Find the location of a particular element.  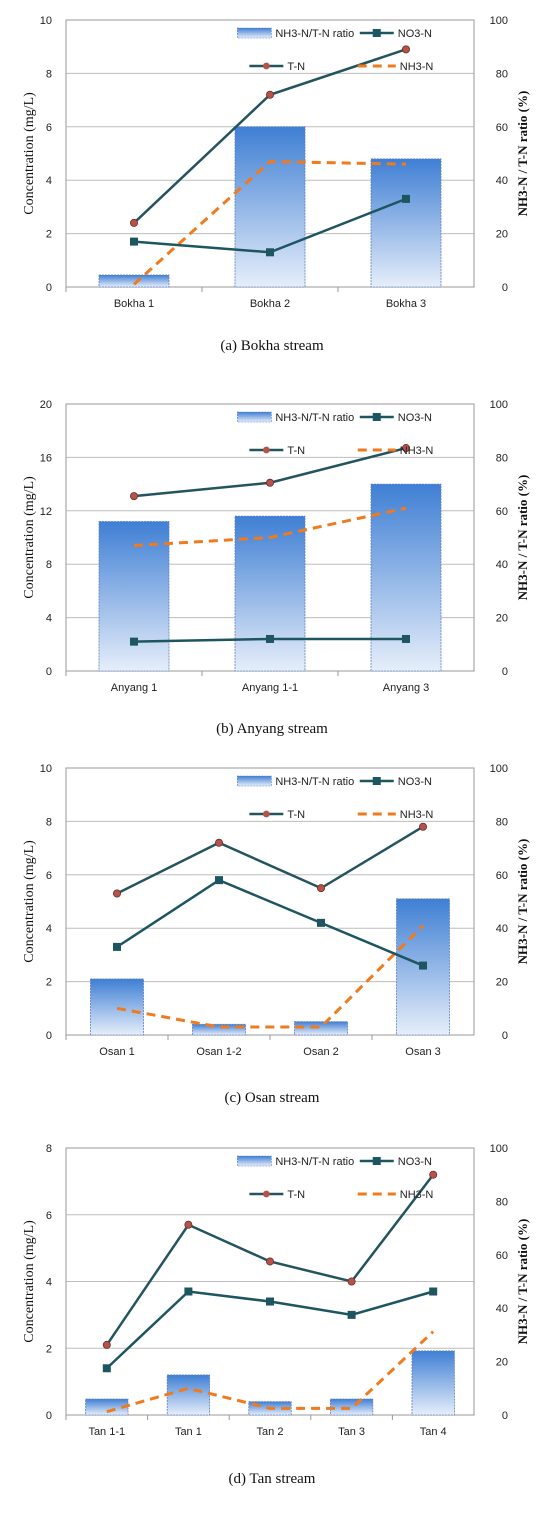

x-tick-label: Anyang 1 is located at coordinates (134, 688).